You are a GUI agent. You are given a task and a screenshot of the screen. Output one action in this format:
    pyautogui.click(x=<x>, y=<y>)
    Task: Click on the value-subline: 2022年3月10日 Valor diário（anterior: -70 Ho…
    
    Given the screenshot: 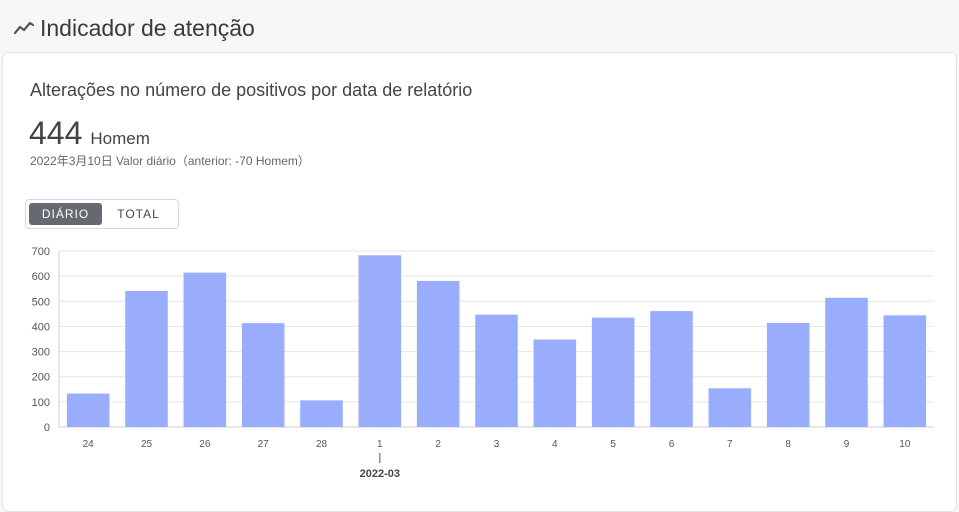 What is the action you would take?
    pyautogui.click(x=170, y=161)
    